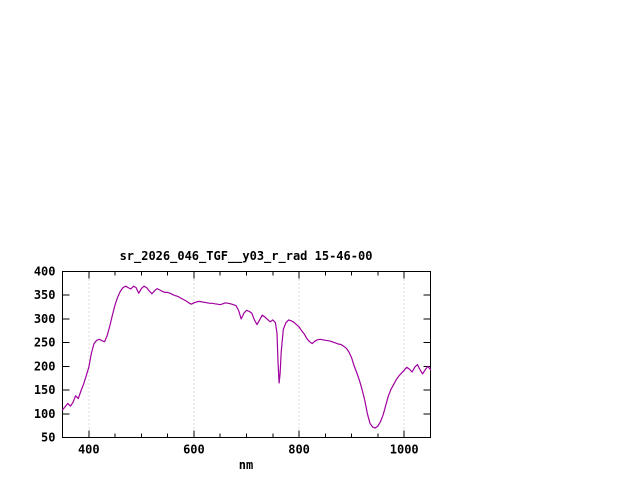 The width and height of the screenshot is (640, 480). What do you see at coordinates (45, 390) in the screenshot?
I see `y-tick-label: 150` at bounding box center [45, 390].